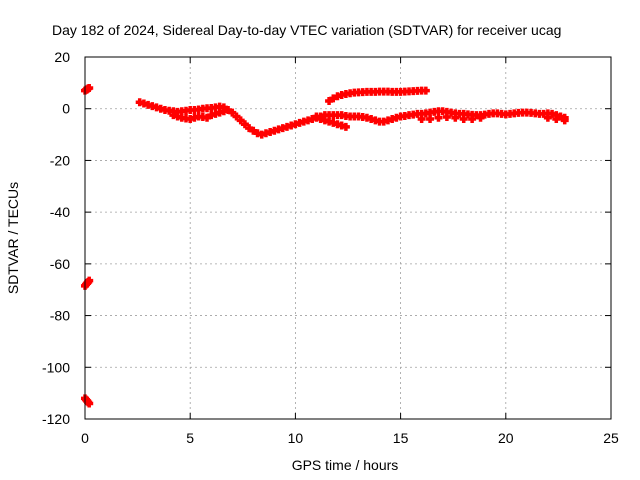 The height and width of the screenshot is (480, 640). What do you see at coordinates (60, 264) in the screenshot?
I see `y-tick-label: -60` at bounding box center [60, 264].